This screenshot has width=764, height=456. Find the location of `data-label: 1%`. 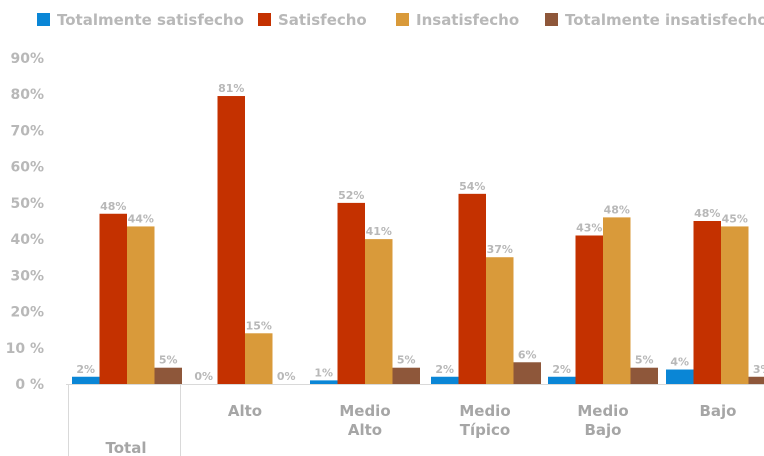

data-label: 1% is located at coordinates (323, 372).